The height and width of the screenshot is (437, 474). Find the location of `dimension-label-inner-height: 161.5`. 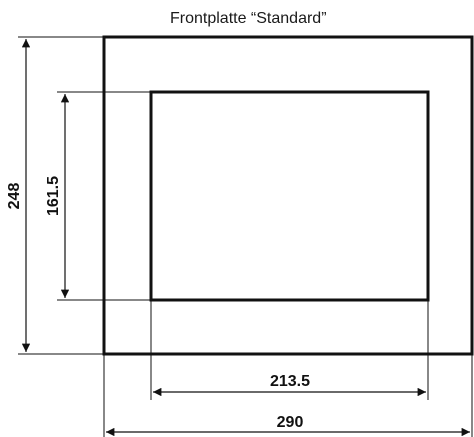

dimension-label-inner-height: 161.5 is located at coordinates (53, 196).